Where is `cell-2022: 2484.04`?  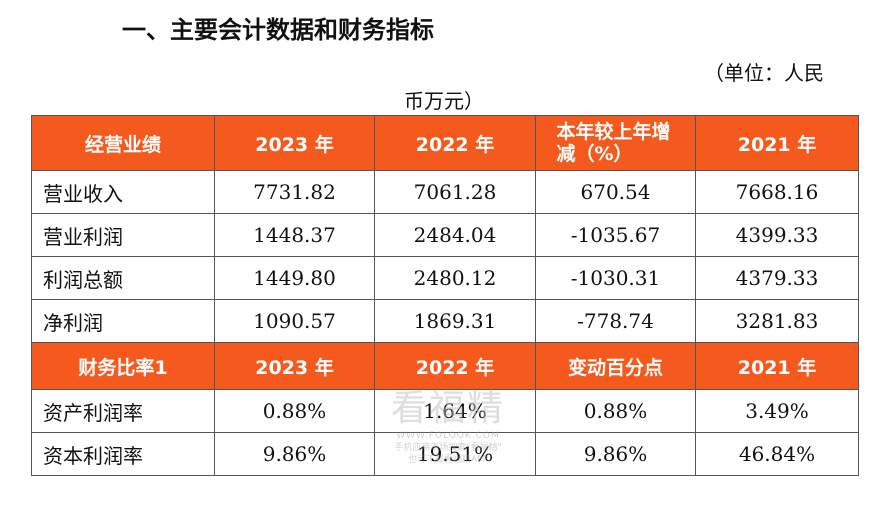
cell-2022: 2484.04 is located at coordinates (455, 235).